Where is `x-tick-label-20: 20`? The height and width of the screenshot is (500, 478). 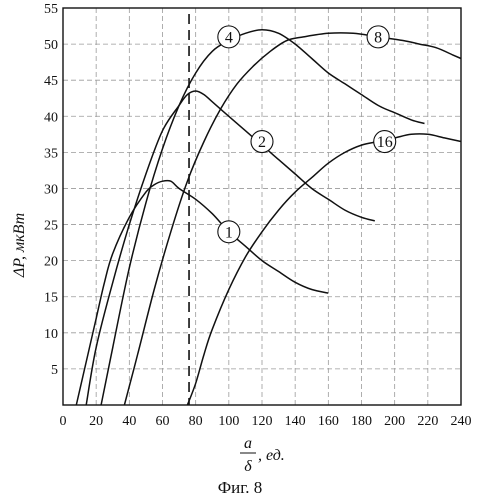 x-tick-label-20: 20 is located at coordinates (96, 421).